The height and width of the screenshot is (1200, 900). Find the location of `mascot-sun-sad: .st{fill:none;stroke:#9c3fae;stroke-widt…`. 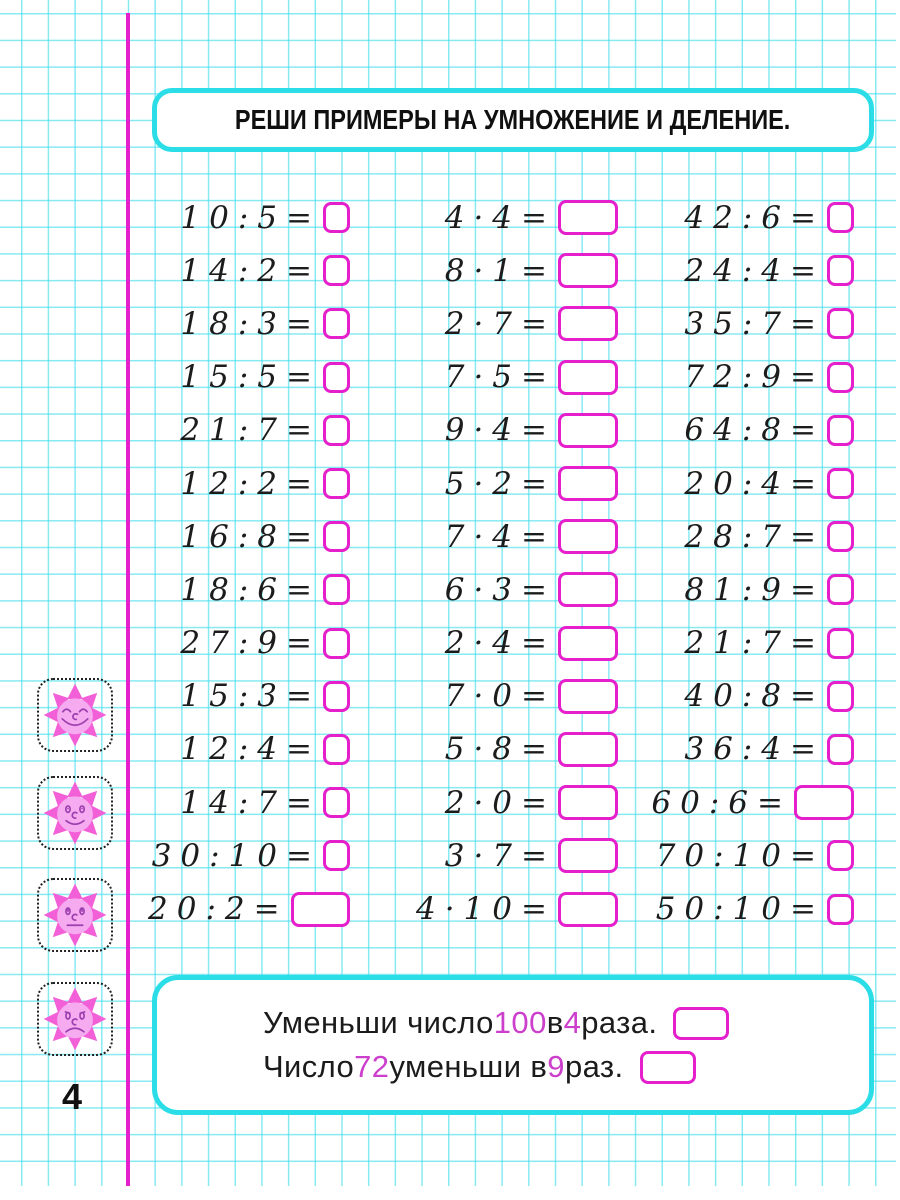

mascot-sun-sad: .st{fill:none;stroke:#9c3fae;stroke-widt… is located at coordinates (75, 1019).